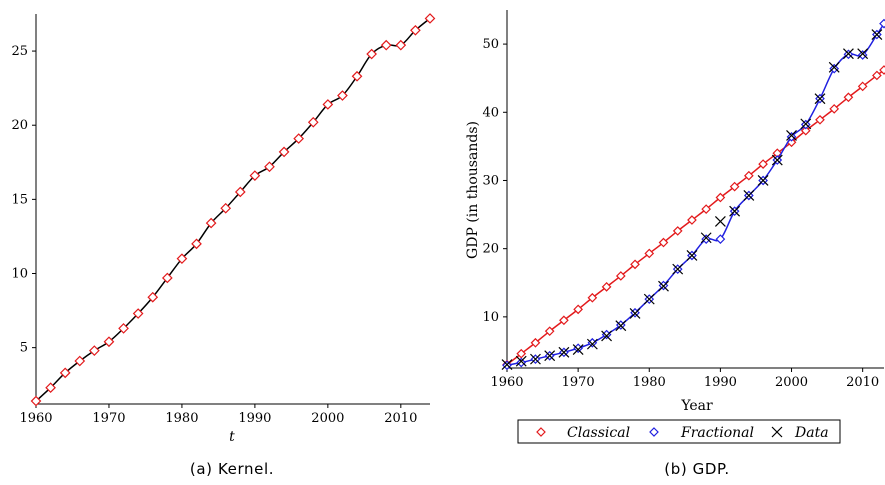  I want to click on legend-fractional-marker, so click(654, 432).